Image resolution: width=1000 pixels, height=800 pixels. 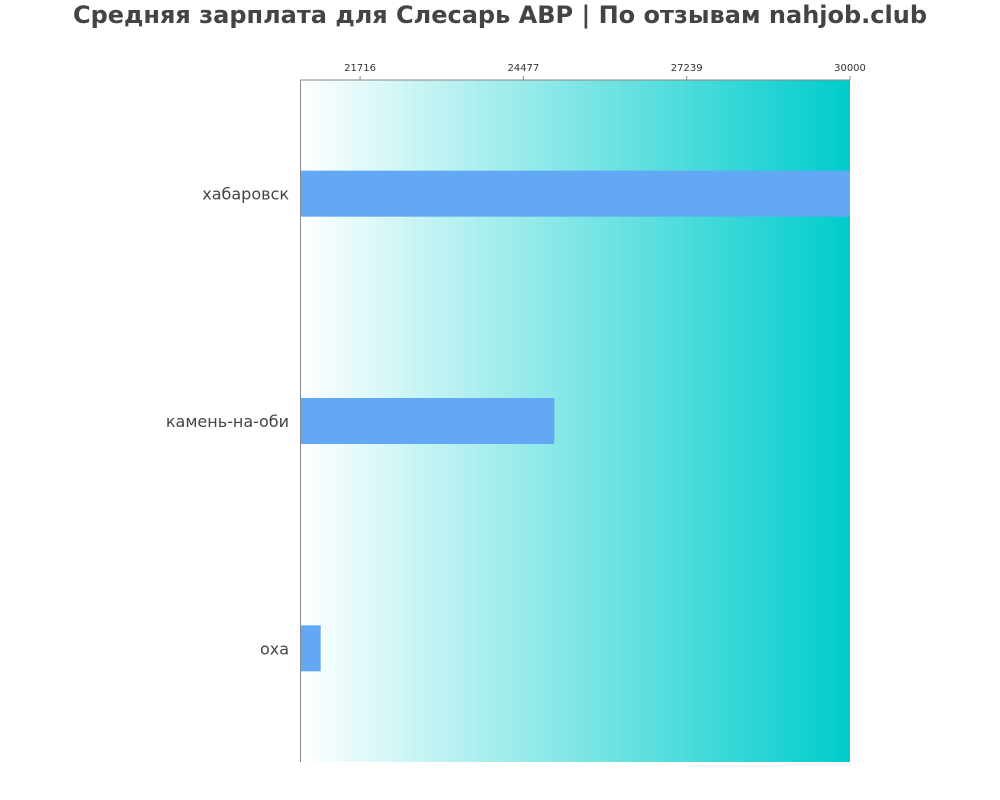 I want to click on x-tick-label-2: 24477, so click(x=523, y=68).